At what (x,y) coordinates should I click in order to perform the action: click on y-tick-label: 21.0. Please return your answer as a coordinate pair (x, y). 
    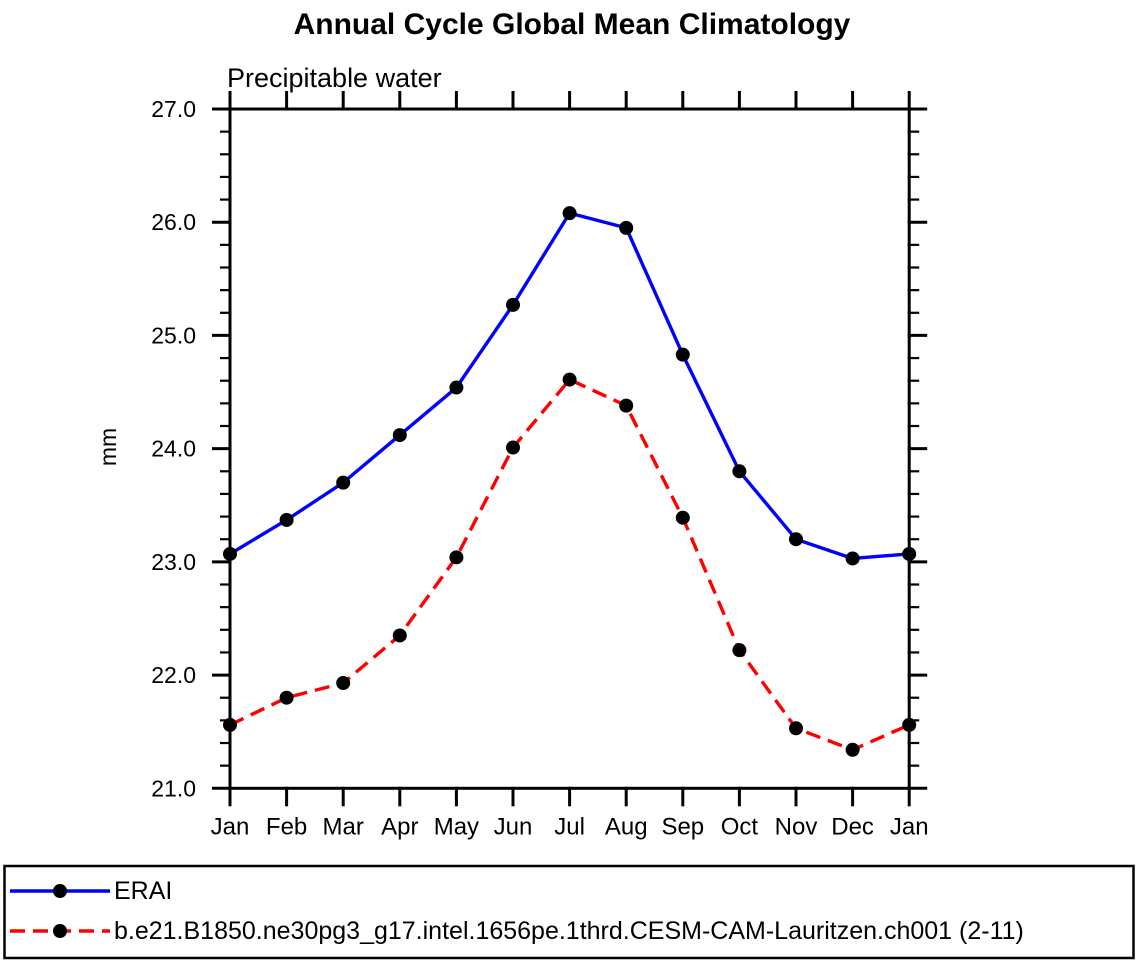
    Looking at the image, I should click on (173, 788).